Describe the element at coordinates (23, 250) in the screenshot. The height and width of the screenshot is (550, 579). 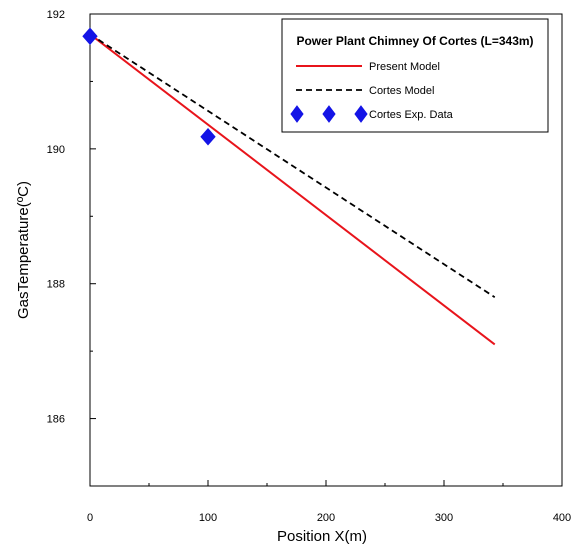
I see `y-axis-title: GasTemperature(ºC)` at that location.